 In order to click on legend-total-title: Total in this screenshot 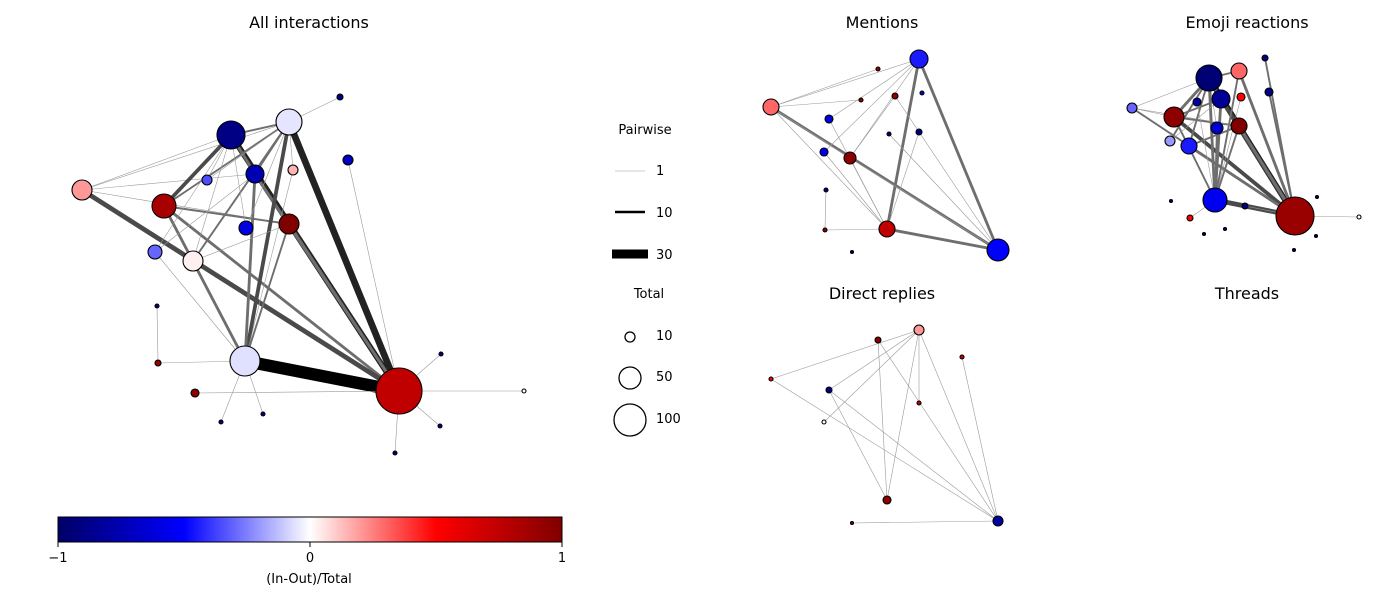, I will do `click(648, 294)`.